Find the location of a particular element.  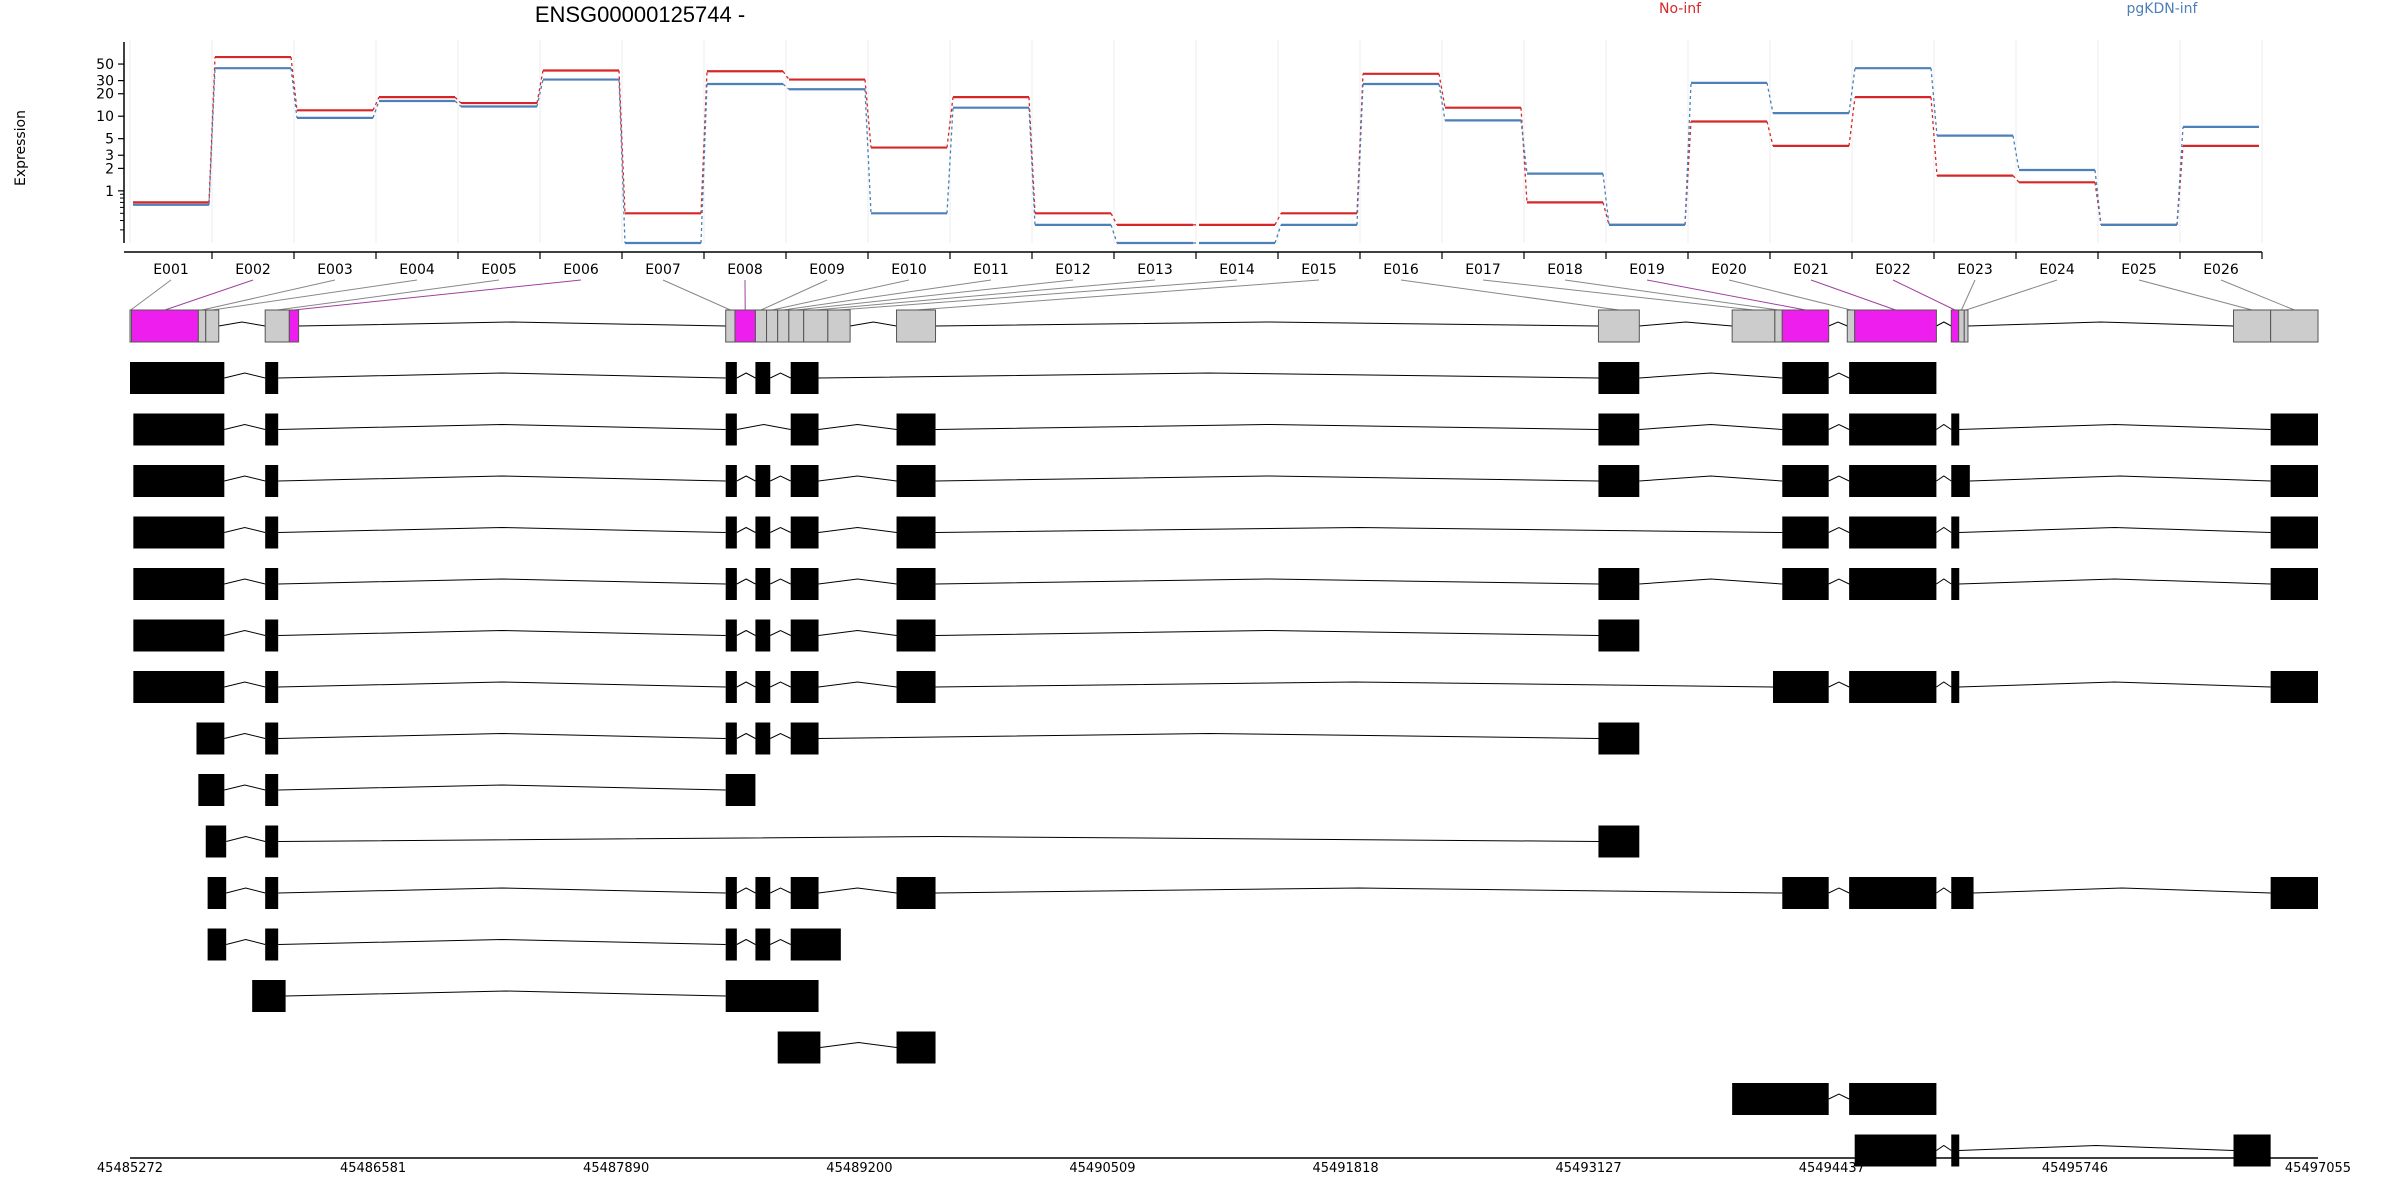

x-tick-label: E006 is located at coordinates (581, 270).